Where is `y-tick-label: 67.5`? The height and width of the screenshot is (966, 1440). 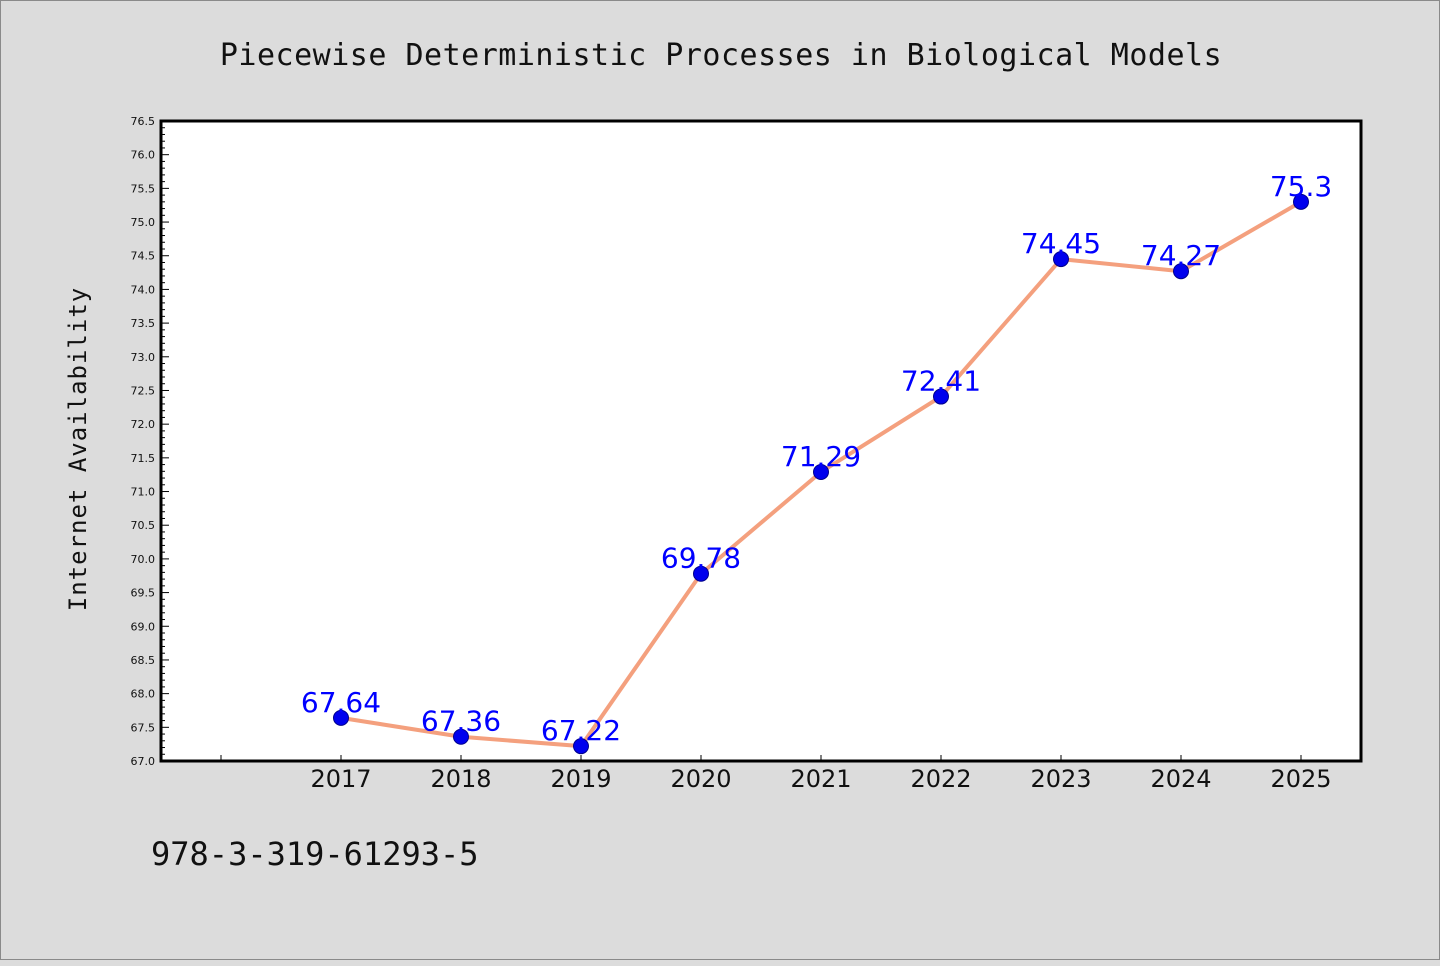
y-tick-label: 67.5 is located at coordinates (143, 727).